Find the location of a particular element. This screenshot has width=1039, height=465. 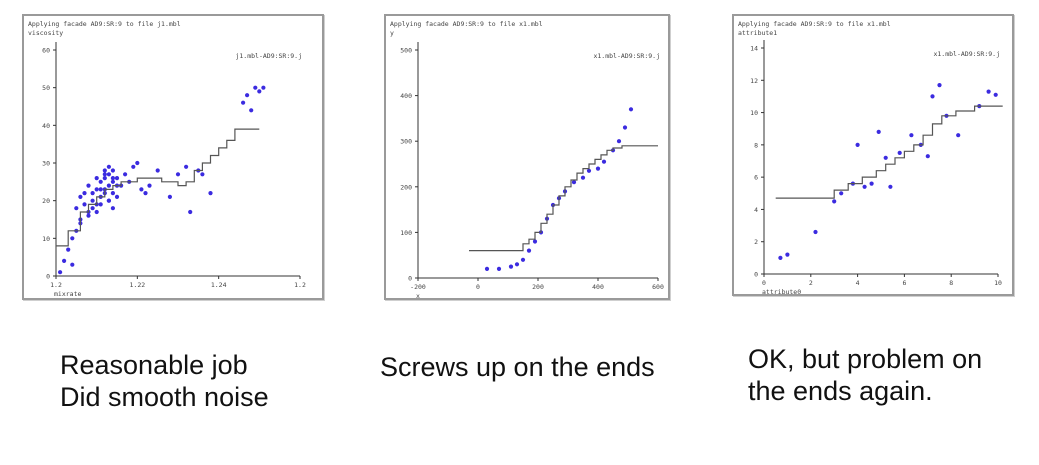

caption-line-2: the ends again. is located at coordinates (840, 391).